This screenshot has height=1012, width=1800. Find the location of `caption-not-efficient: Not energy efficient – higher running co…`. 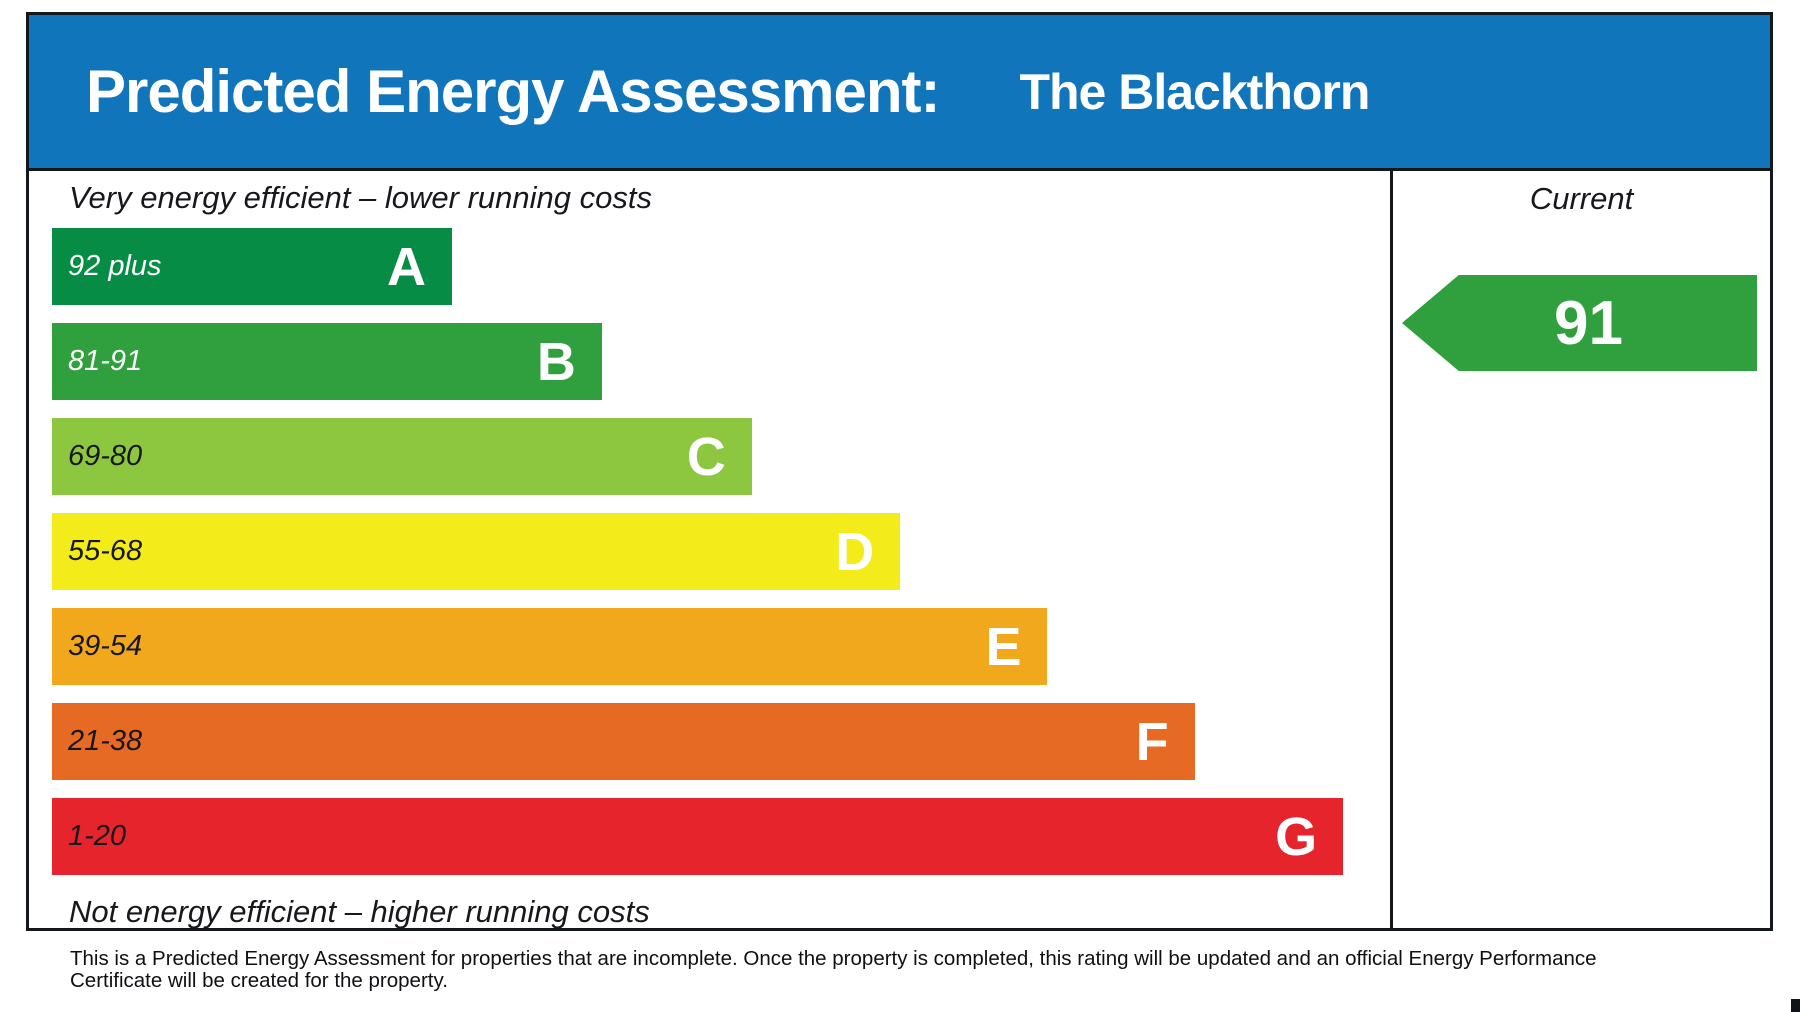

caption-not-efficient: Not energy efficient – higher running co… is located at coordinates (359, 911).